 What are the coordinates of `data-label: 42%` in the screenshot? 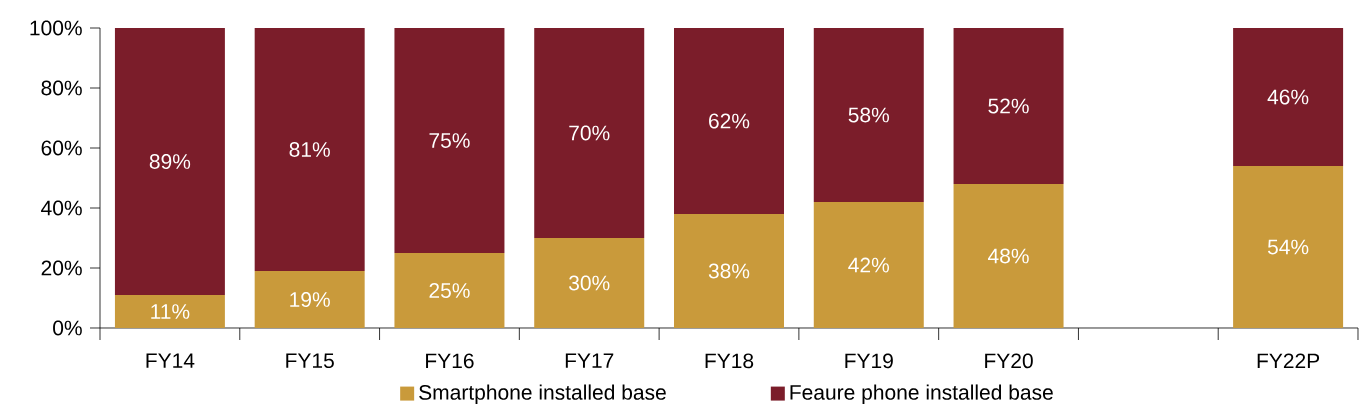 It's located at (869, 265).